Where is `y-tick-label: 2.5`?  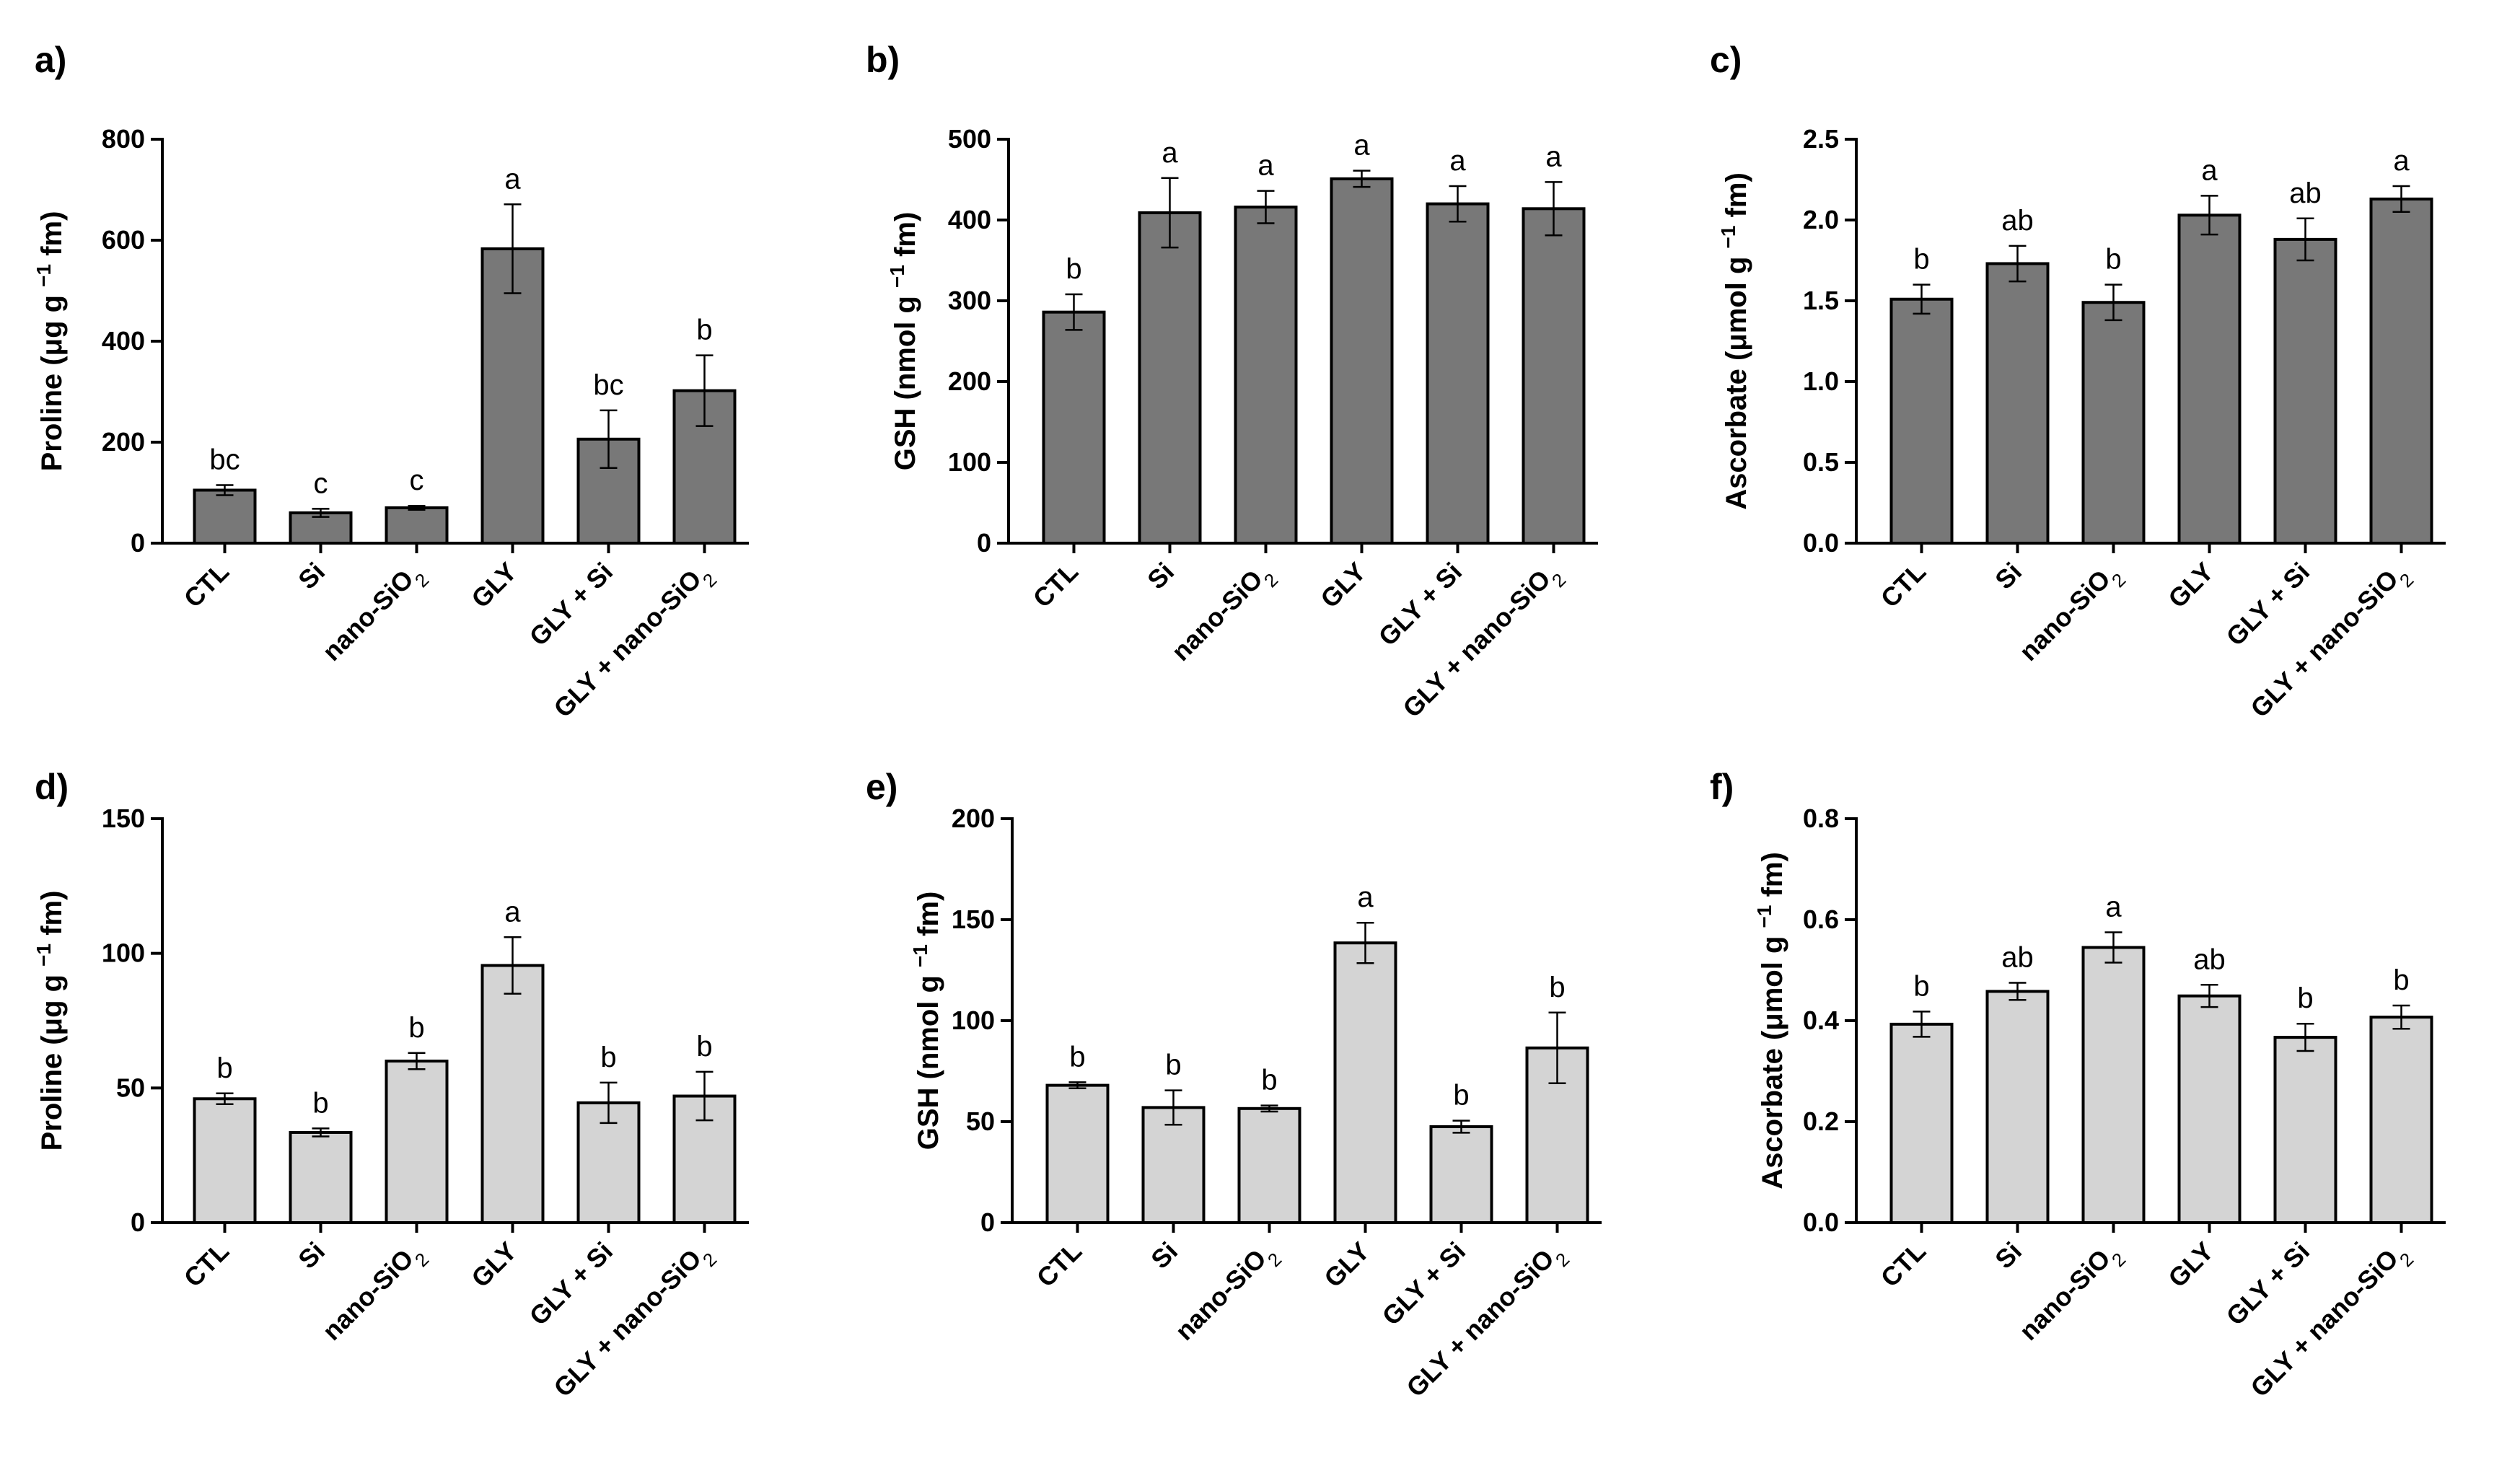 y-tick-label: 2.5 is located at coordinates (1821, 139).